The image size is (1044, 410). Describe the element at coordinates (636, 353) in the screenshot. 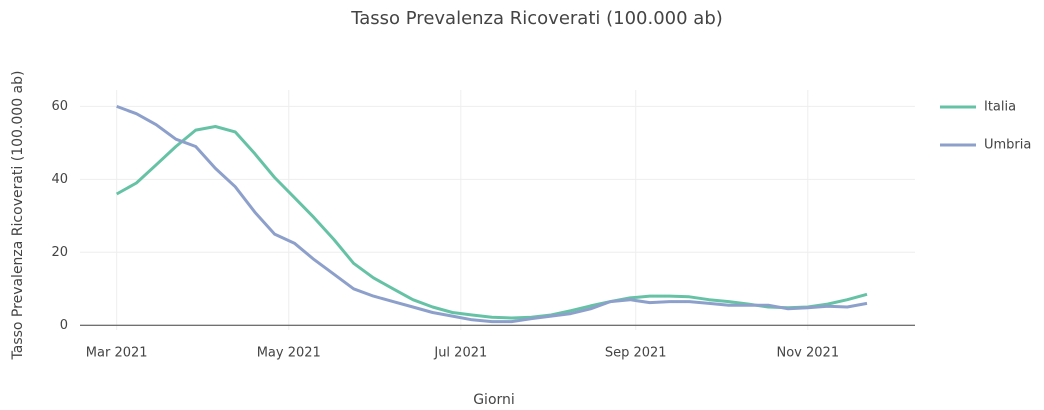

I see `x-tick-label: Sep 2021` at that location.